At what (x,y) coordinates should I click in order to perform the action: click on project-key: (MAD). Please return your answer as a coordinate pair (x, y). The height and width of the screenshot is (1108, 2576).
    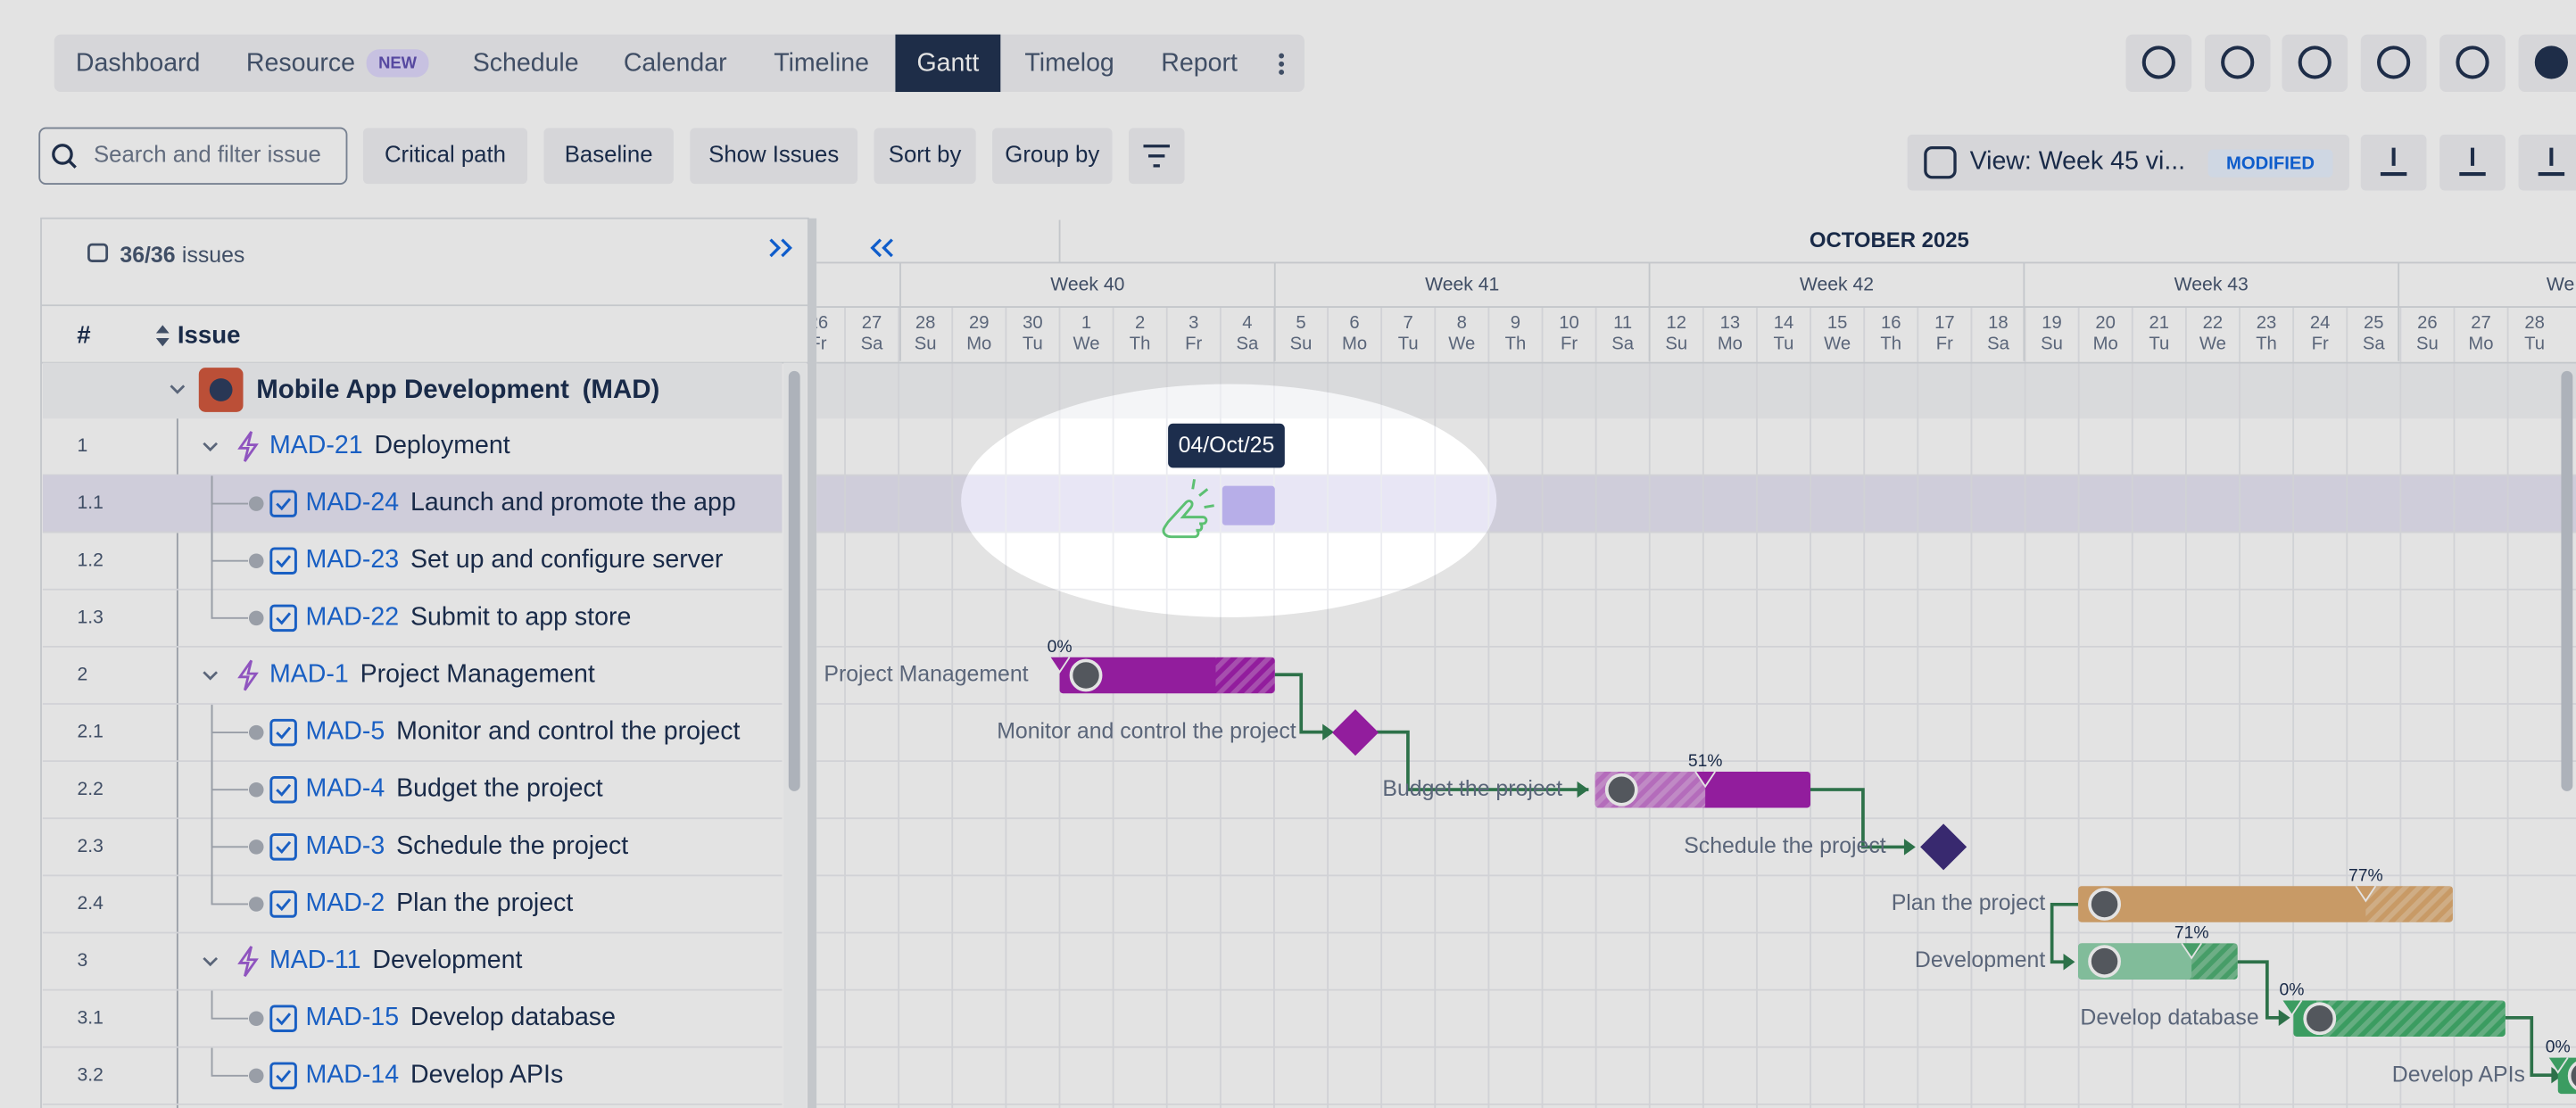
    Looking at the image, I should click on (621, 389).